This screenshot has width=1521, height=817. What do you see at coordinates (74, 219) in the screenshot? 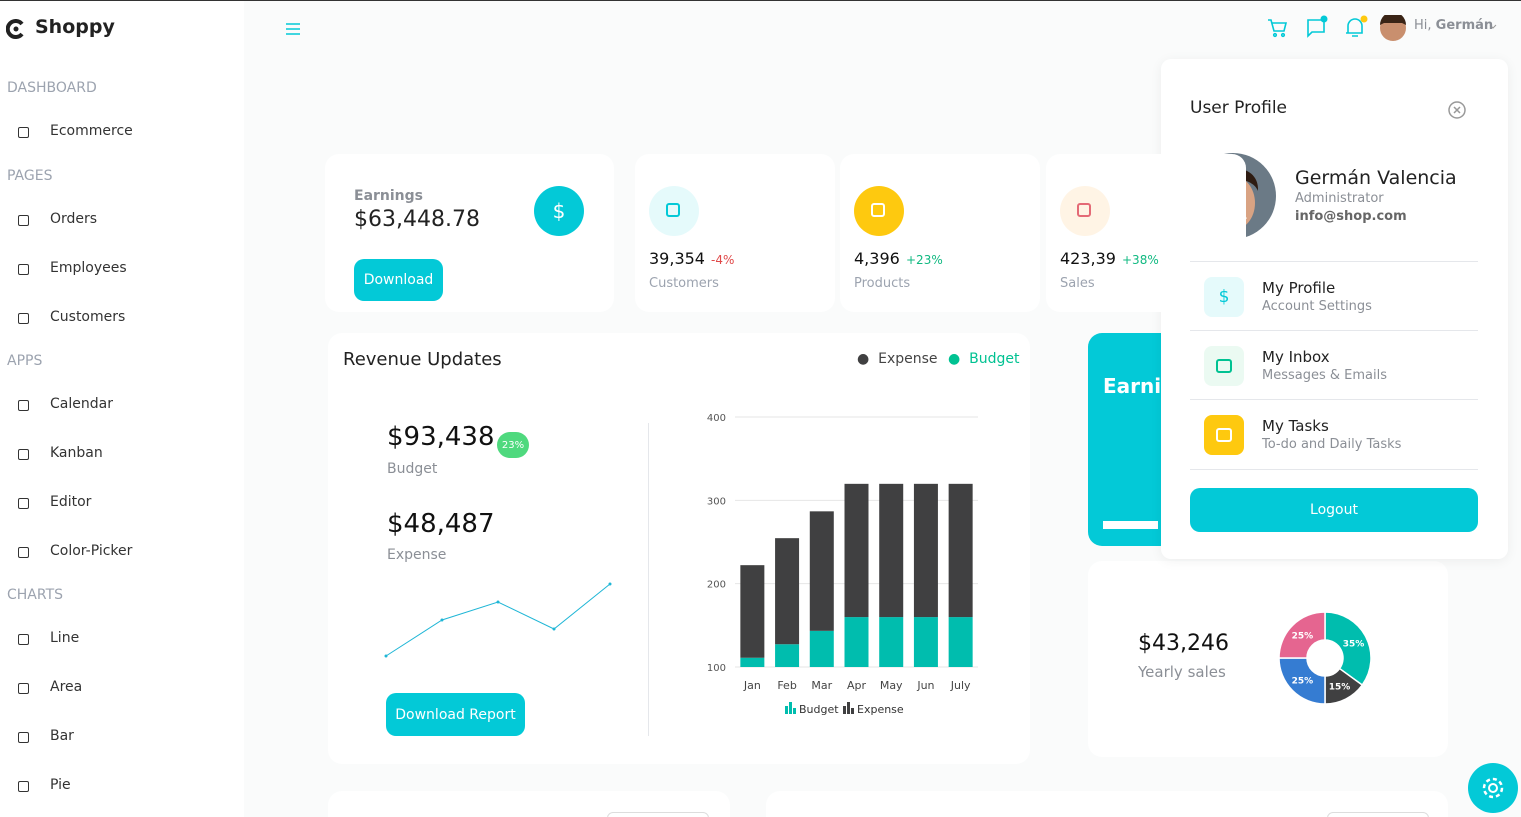
I see `nav-item: Orders` at bounding box center [74, 219].